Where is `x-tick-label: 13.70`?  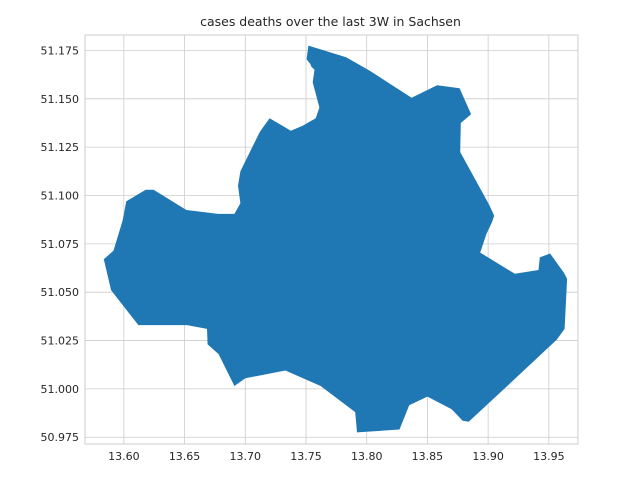
x-tick-label: 13.70 is located at coordinates (246, 456).